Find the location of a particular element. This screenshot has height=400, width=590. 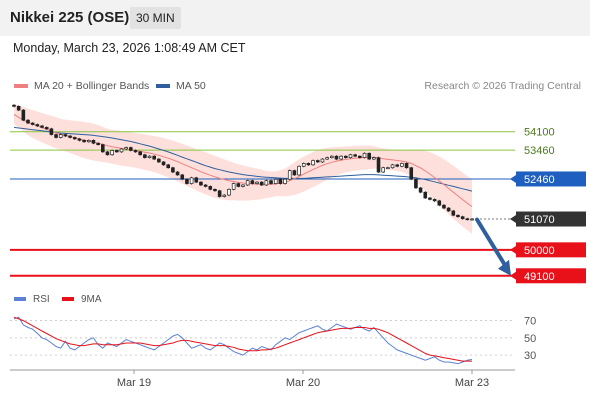

rsi-ma-legend-label: 9MA is located at coordinates (91, 299).